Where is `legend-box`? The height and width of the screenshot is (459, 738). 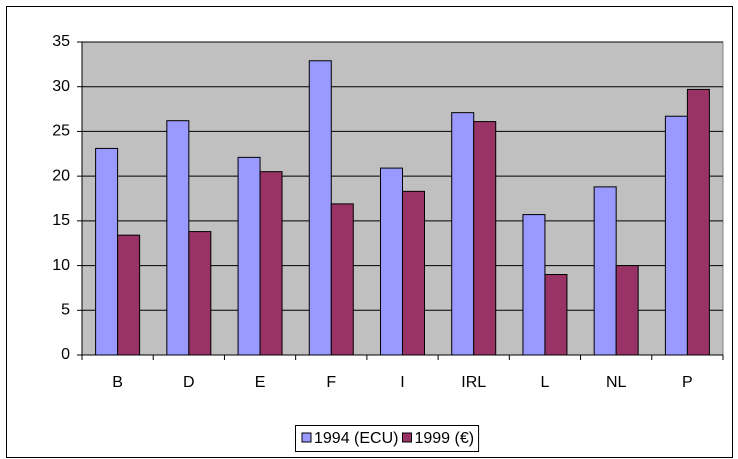
legend-box is located at coordinates (387, 438).